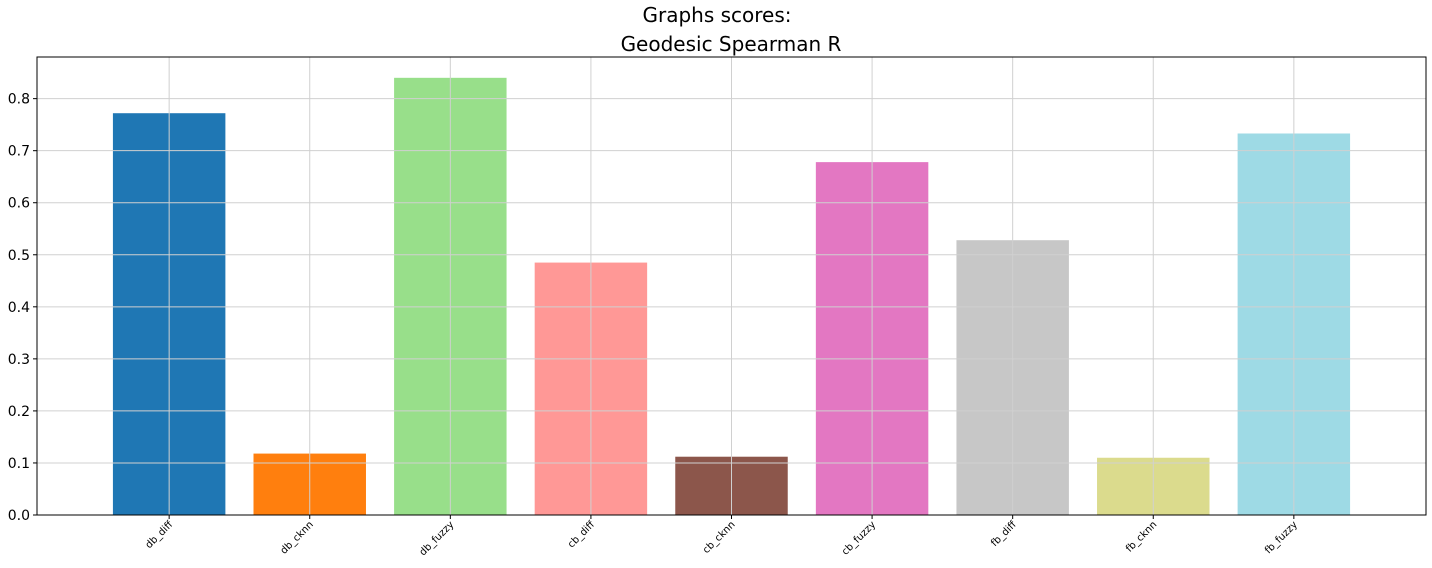  What do you see at coordinates (719, 537) in the screenshot?
I see `x-tick-label: cb_cknn` at bounding box center [719, 537].